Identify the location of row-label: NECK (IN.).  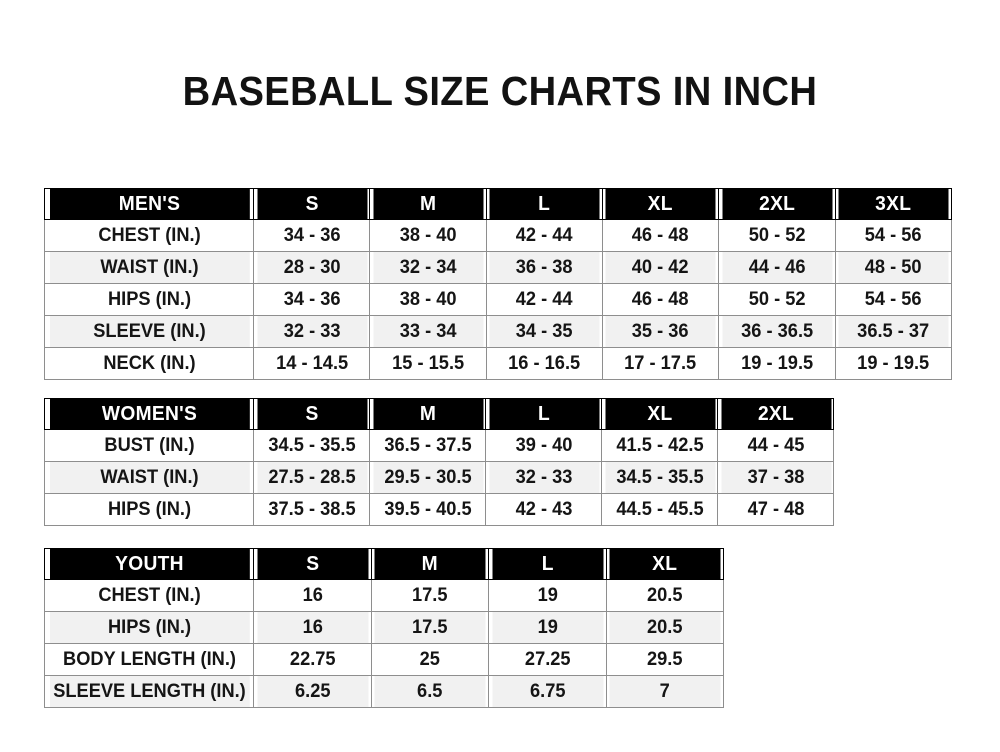
(149, 363).